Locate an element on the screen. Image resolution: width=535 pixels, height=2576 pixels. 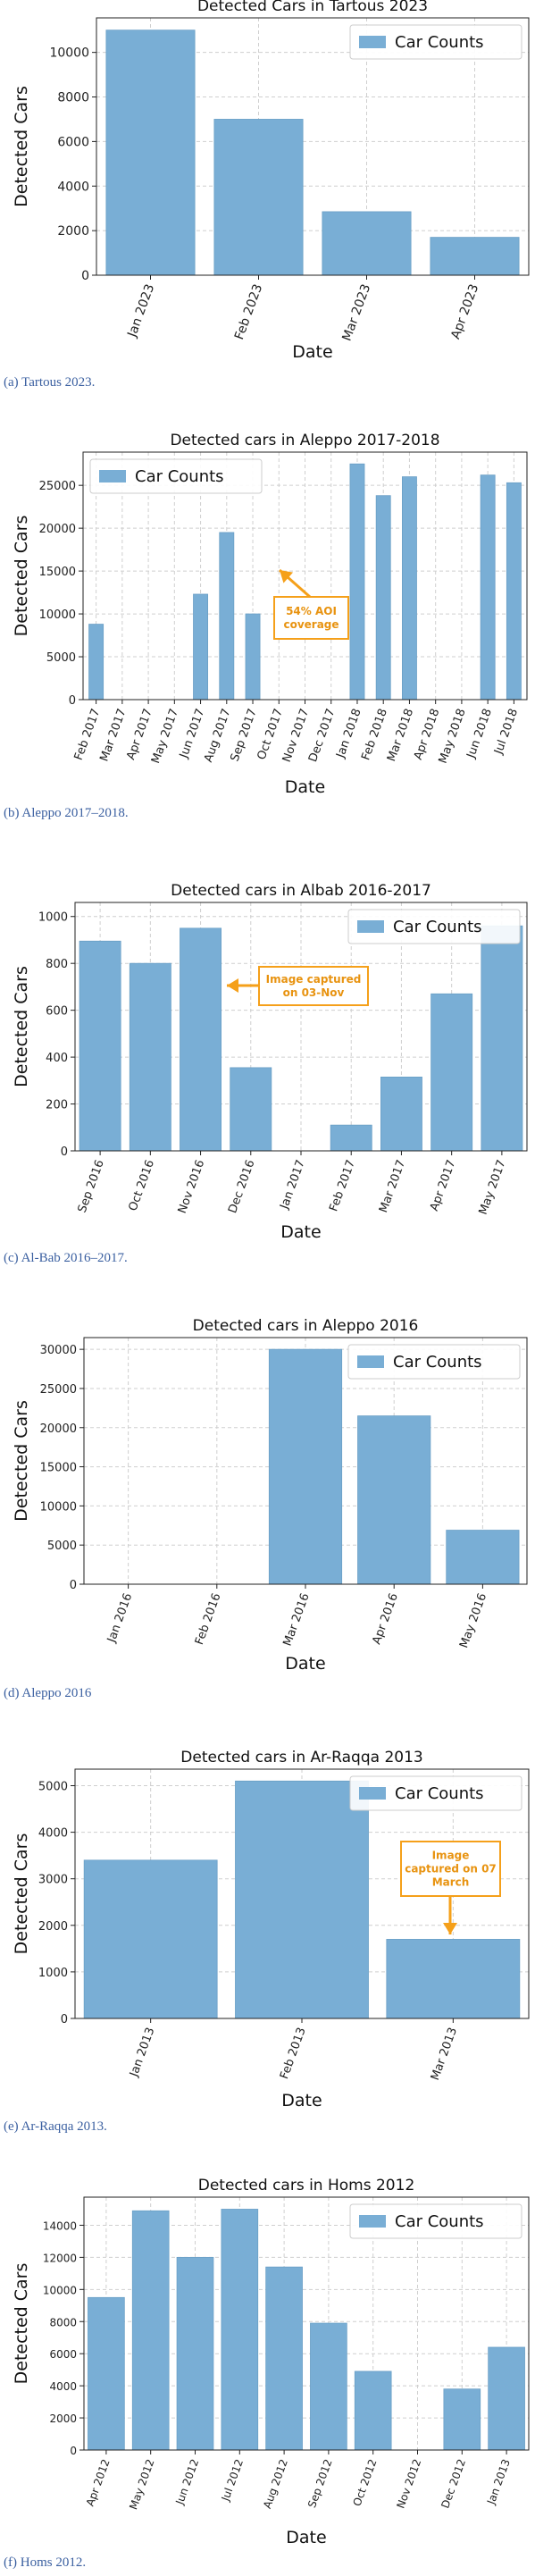
x-tick-label: Sep 2016 is located at coordinates (91, 1186).